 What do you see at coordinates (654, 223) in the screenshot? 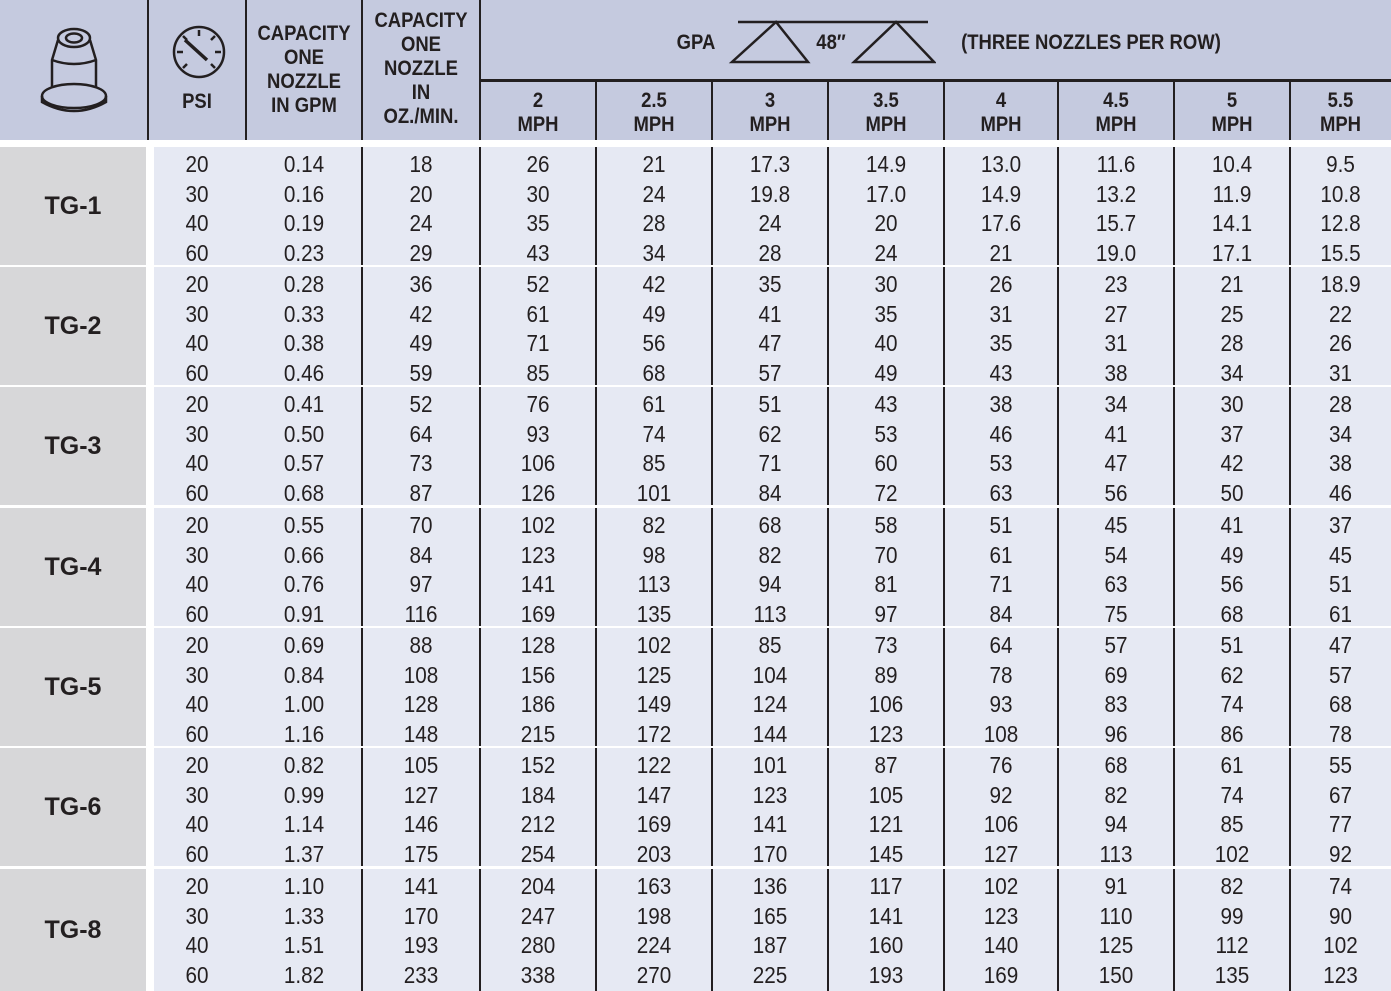
I see `table-cell: 28` at bounding box center [654, 223].